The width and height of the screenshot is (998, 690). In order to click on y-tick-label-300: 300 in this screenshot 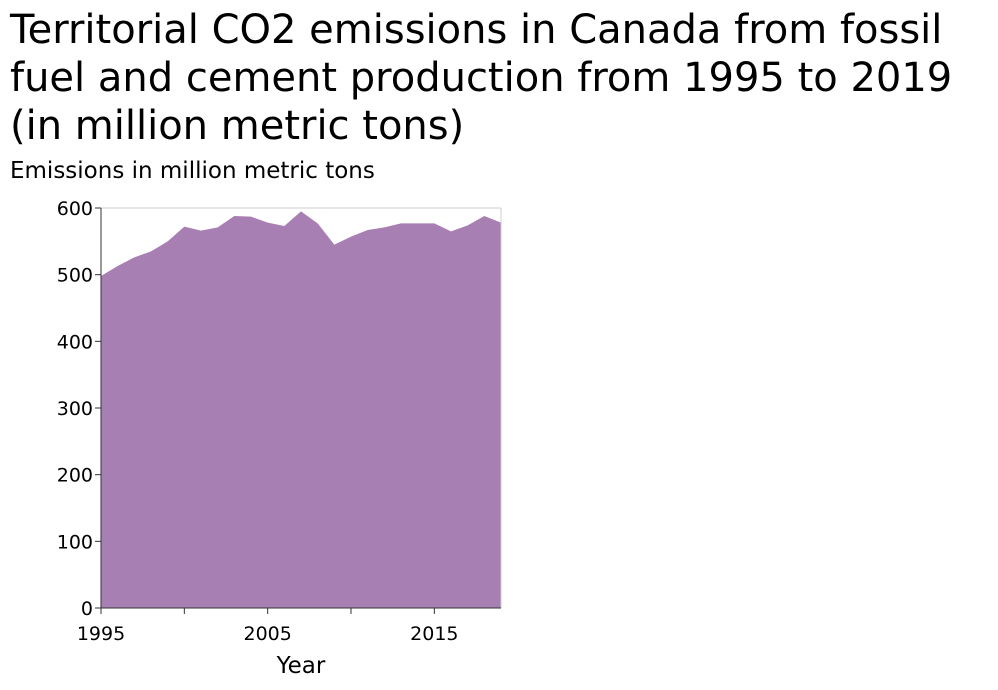, I will do `click(75, 409)`.